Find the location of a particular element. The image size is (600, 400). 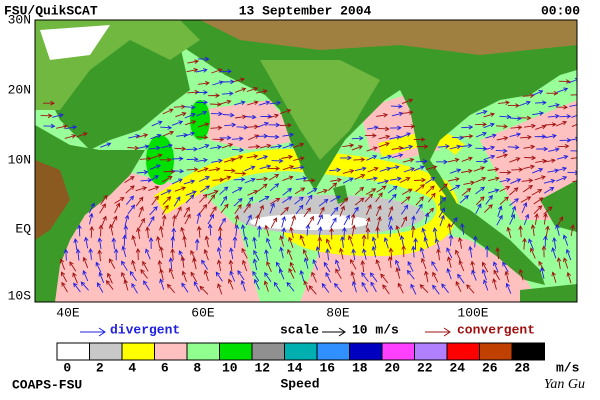

convergent-label: convergent is located at coordinates (496, 329).